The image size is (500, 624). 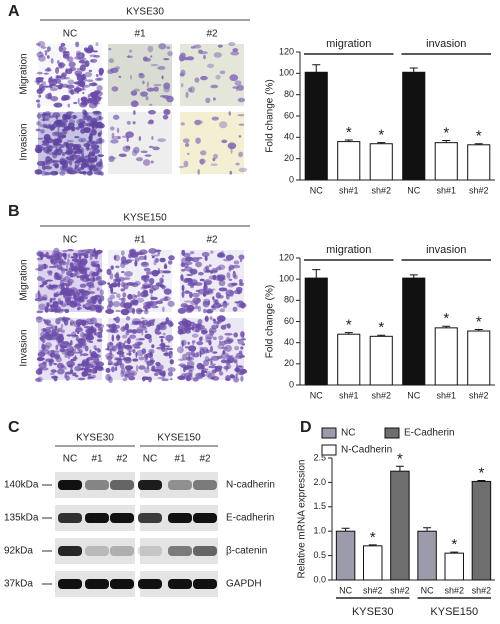 I want to click on legend-label: E-Cadherin, so click(x=429, y=433).